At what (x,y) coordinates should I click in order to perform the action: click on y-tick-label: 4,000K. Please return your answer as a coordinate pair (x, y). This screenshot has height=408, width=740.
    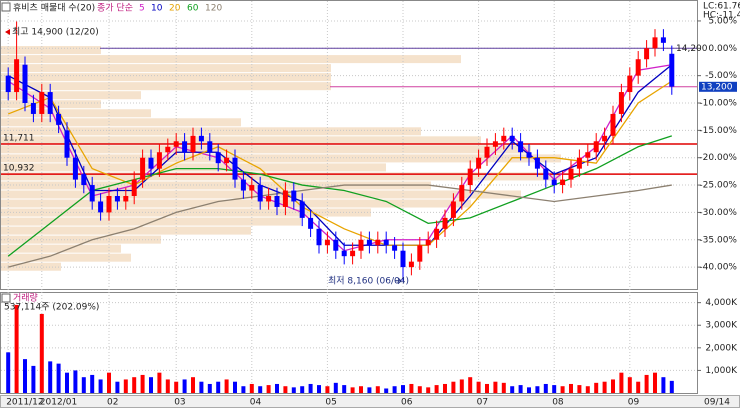
    Looking at the image, I should click on (721, 303).